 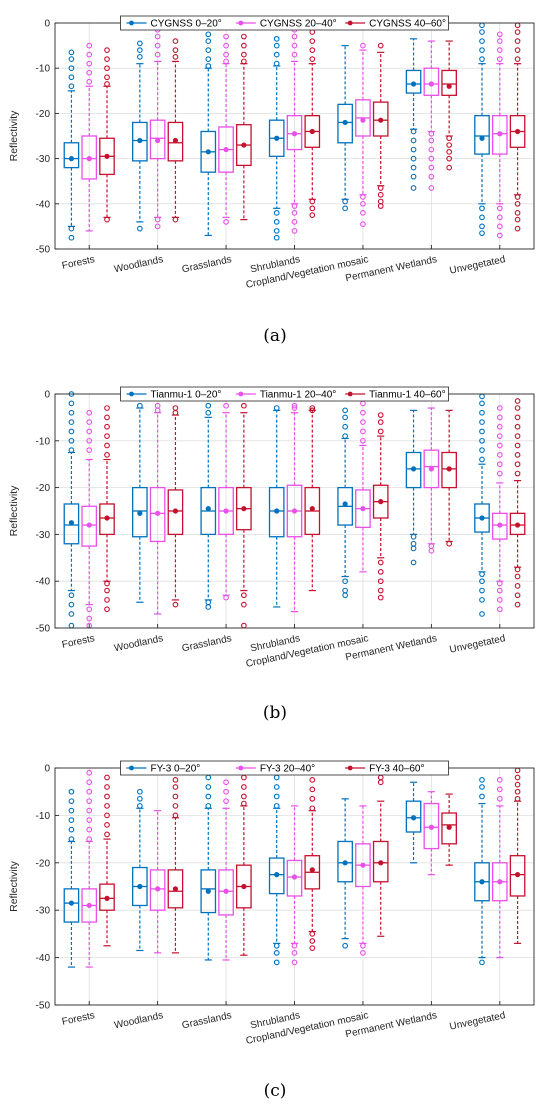 I want to click on legend-entry: Tianmu-1 40–60°, so click(x=407, y=395).